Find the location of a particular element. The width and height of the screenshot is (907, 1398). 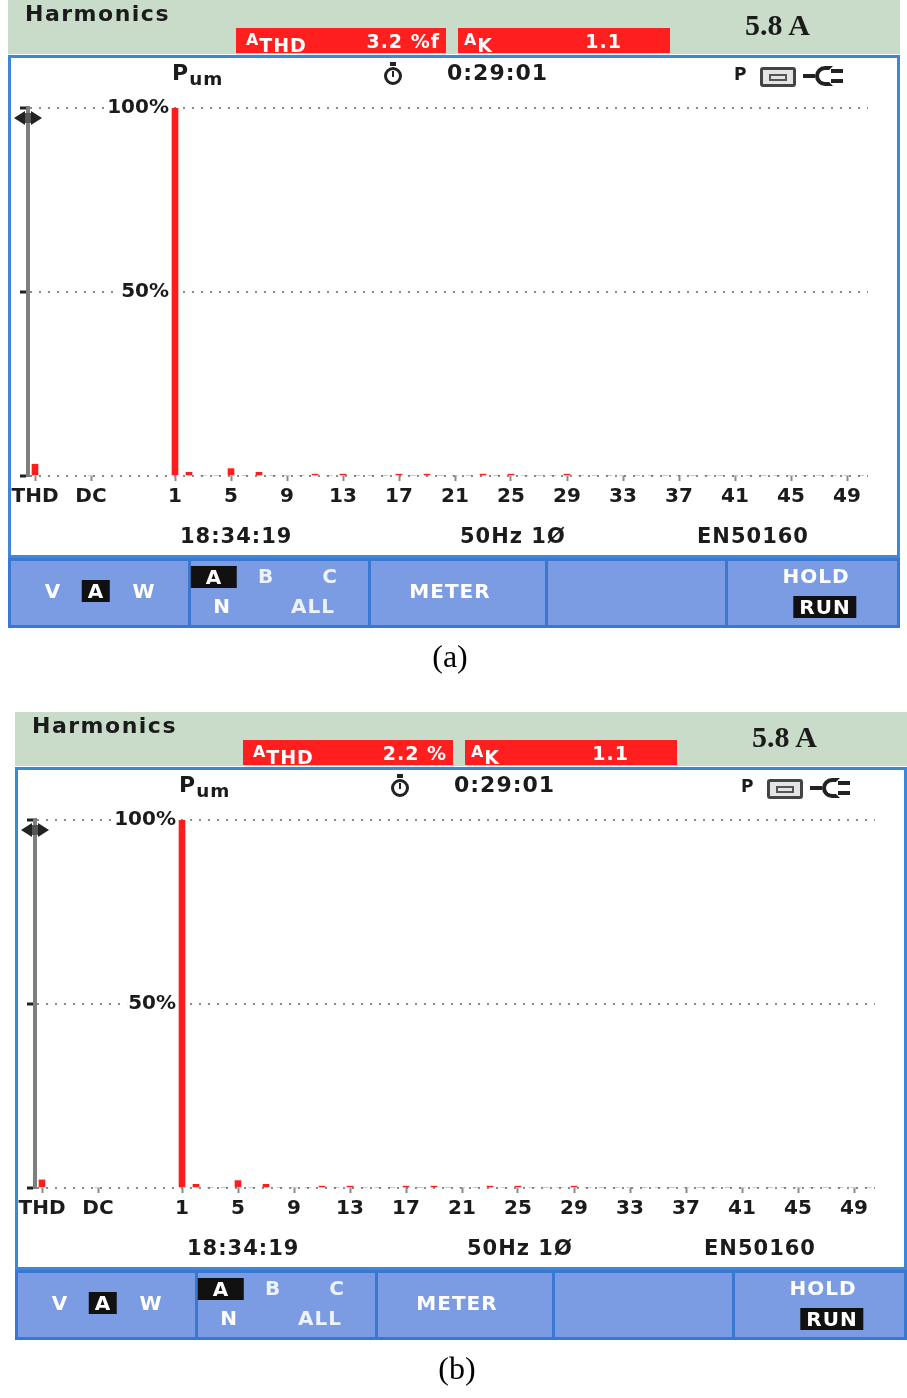

text: (b) is located at coordinates (457, 1368).